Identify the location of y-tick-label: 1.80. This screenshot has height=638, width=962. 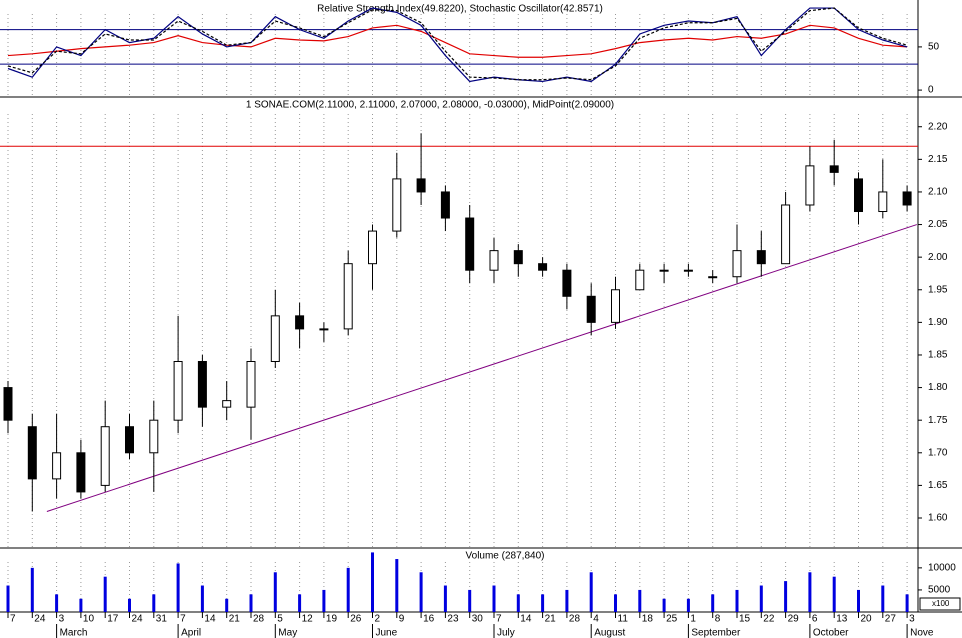
(938, 387).